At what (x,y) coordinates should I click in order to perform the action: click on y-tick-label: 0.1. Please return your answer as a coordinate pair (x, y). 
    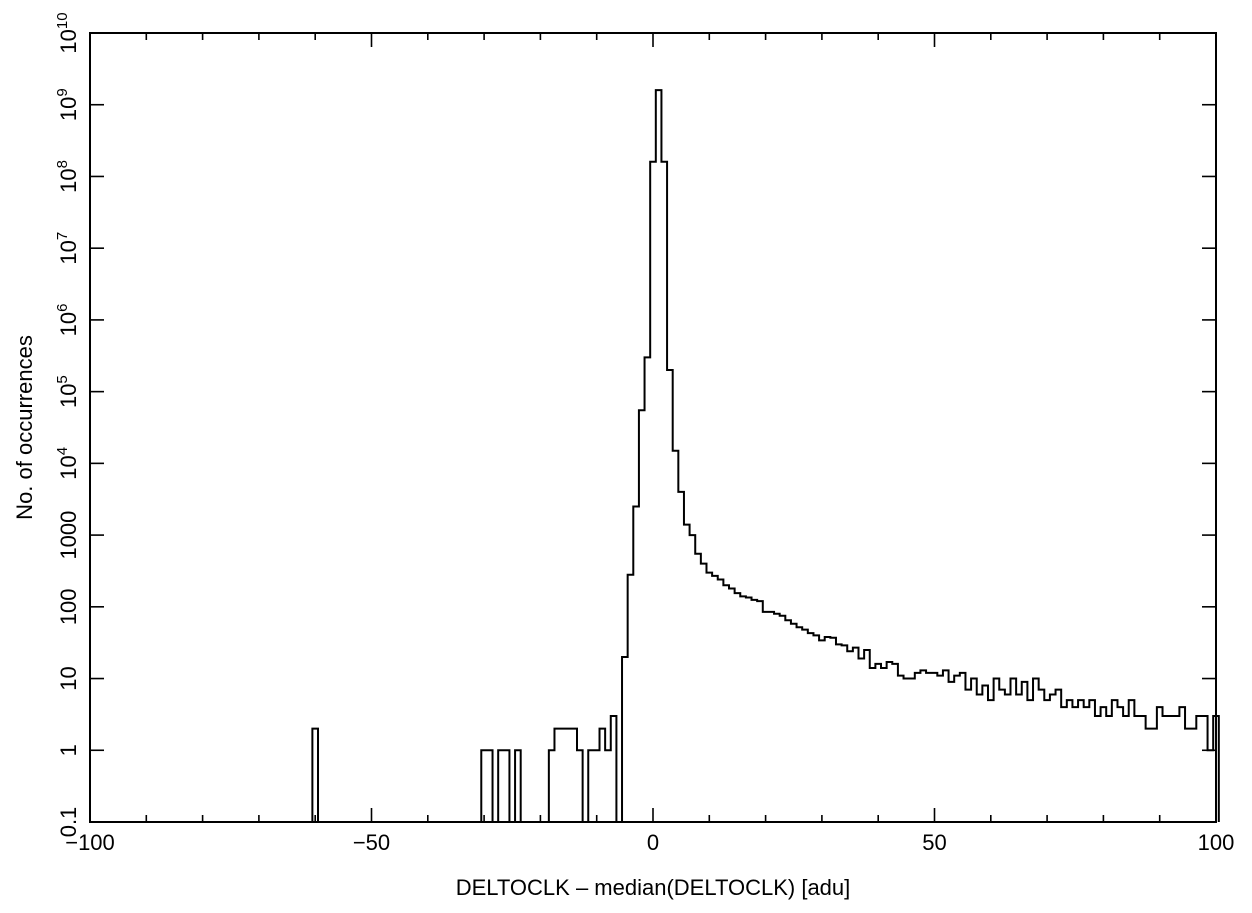
    Looking at the image, I should click on (68, 822).